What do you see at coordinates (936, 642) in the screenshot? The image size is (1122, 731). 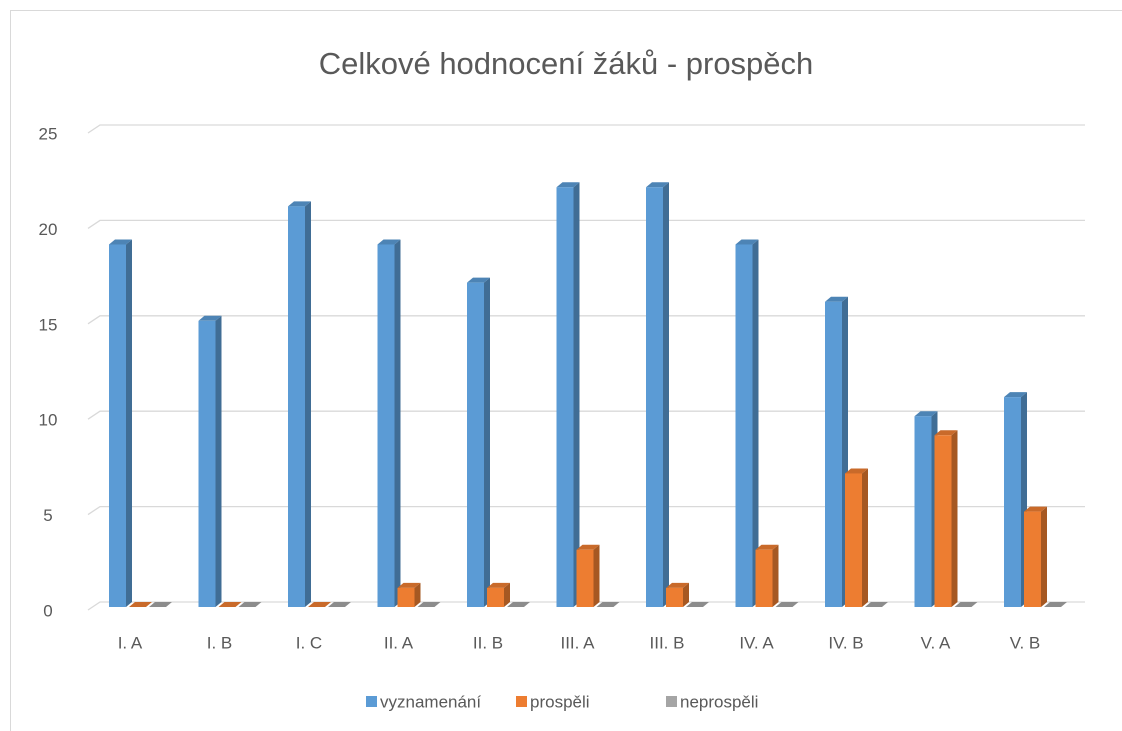 I see `x-tick-label: V. A` at bounding box center [936, 642].